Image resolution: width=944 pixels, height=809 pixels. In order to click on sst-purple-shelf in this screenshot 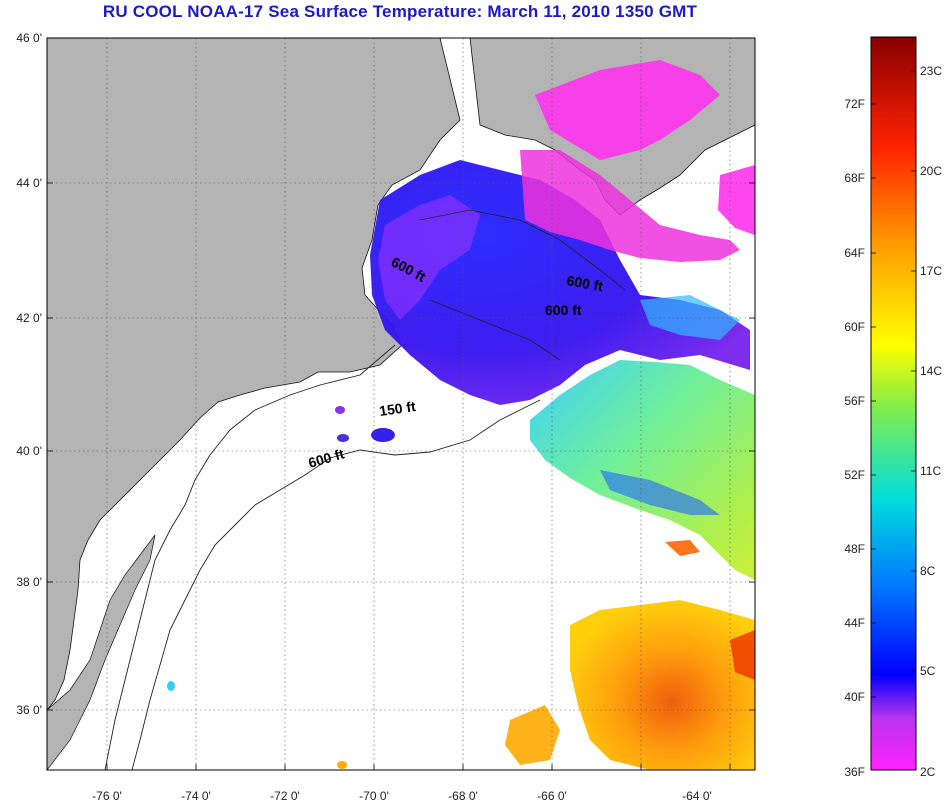, I will do `click(429, 257)`.